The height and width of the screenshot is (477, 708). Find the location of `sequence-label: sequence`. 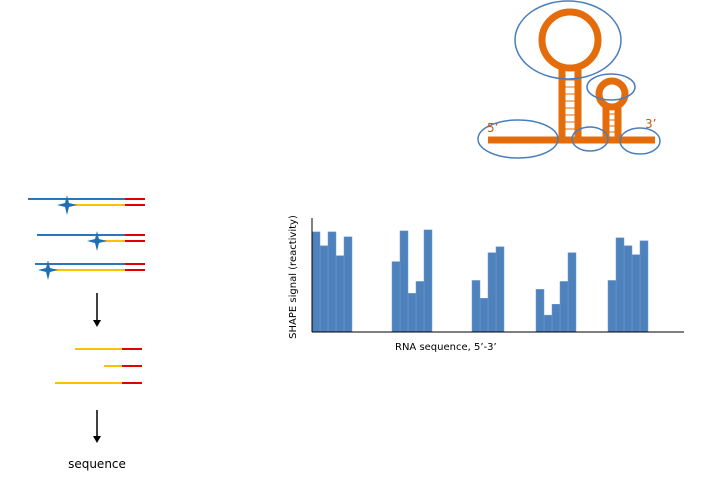

sequence-label: sequence is located at coordinates (97, 464).